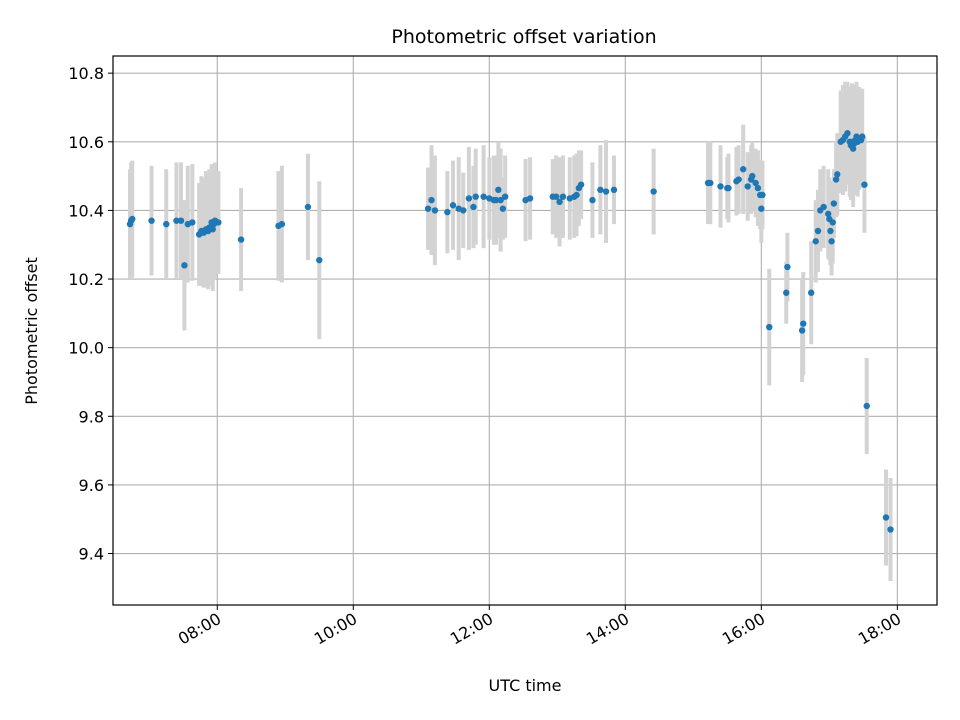  Describe the element at coordinates (86, 279) in the screenshot. I see `y-tick-label: 10.2` at that location.